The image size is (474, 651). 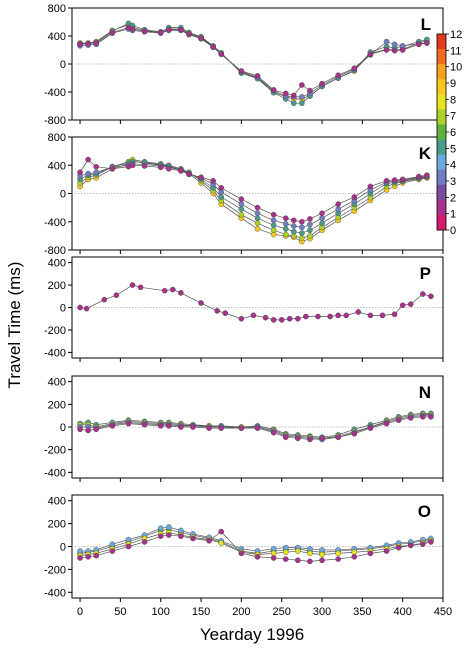 What do you see at coordinates (57, 138) in the screenshot?
I see `y-tick-label: 800` at bounding box center [57, 138].